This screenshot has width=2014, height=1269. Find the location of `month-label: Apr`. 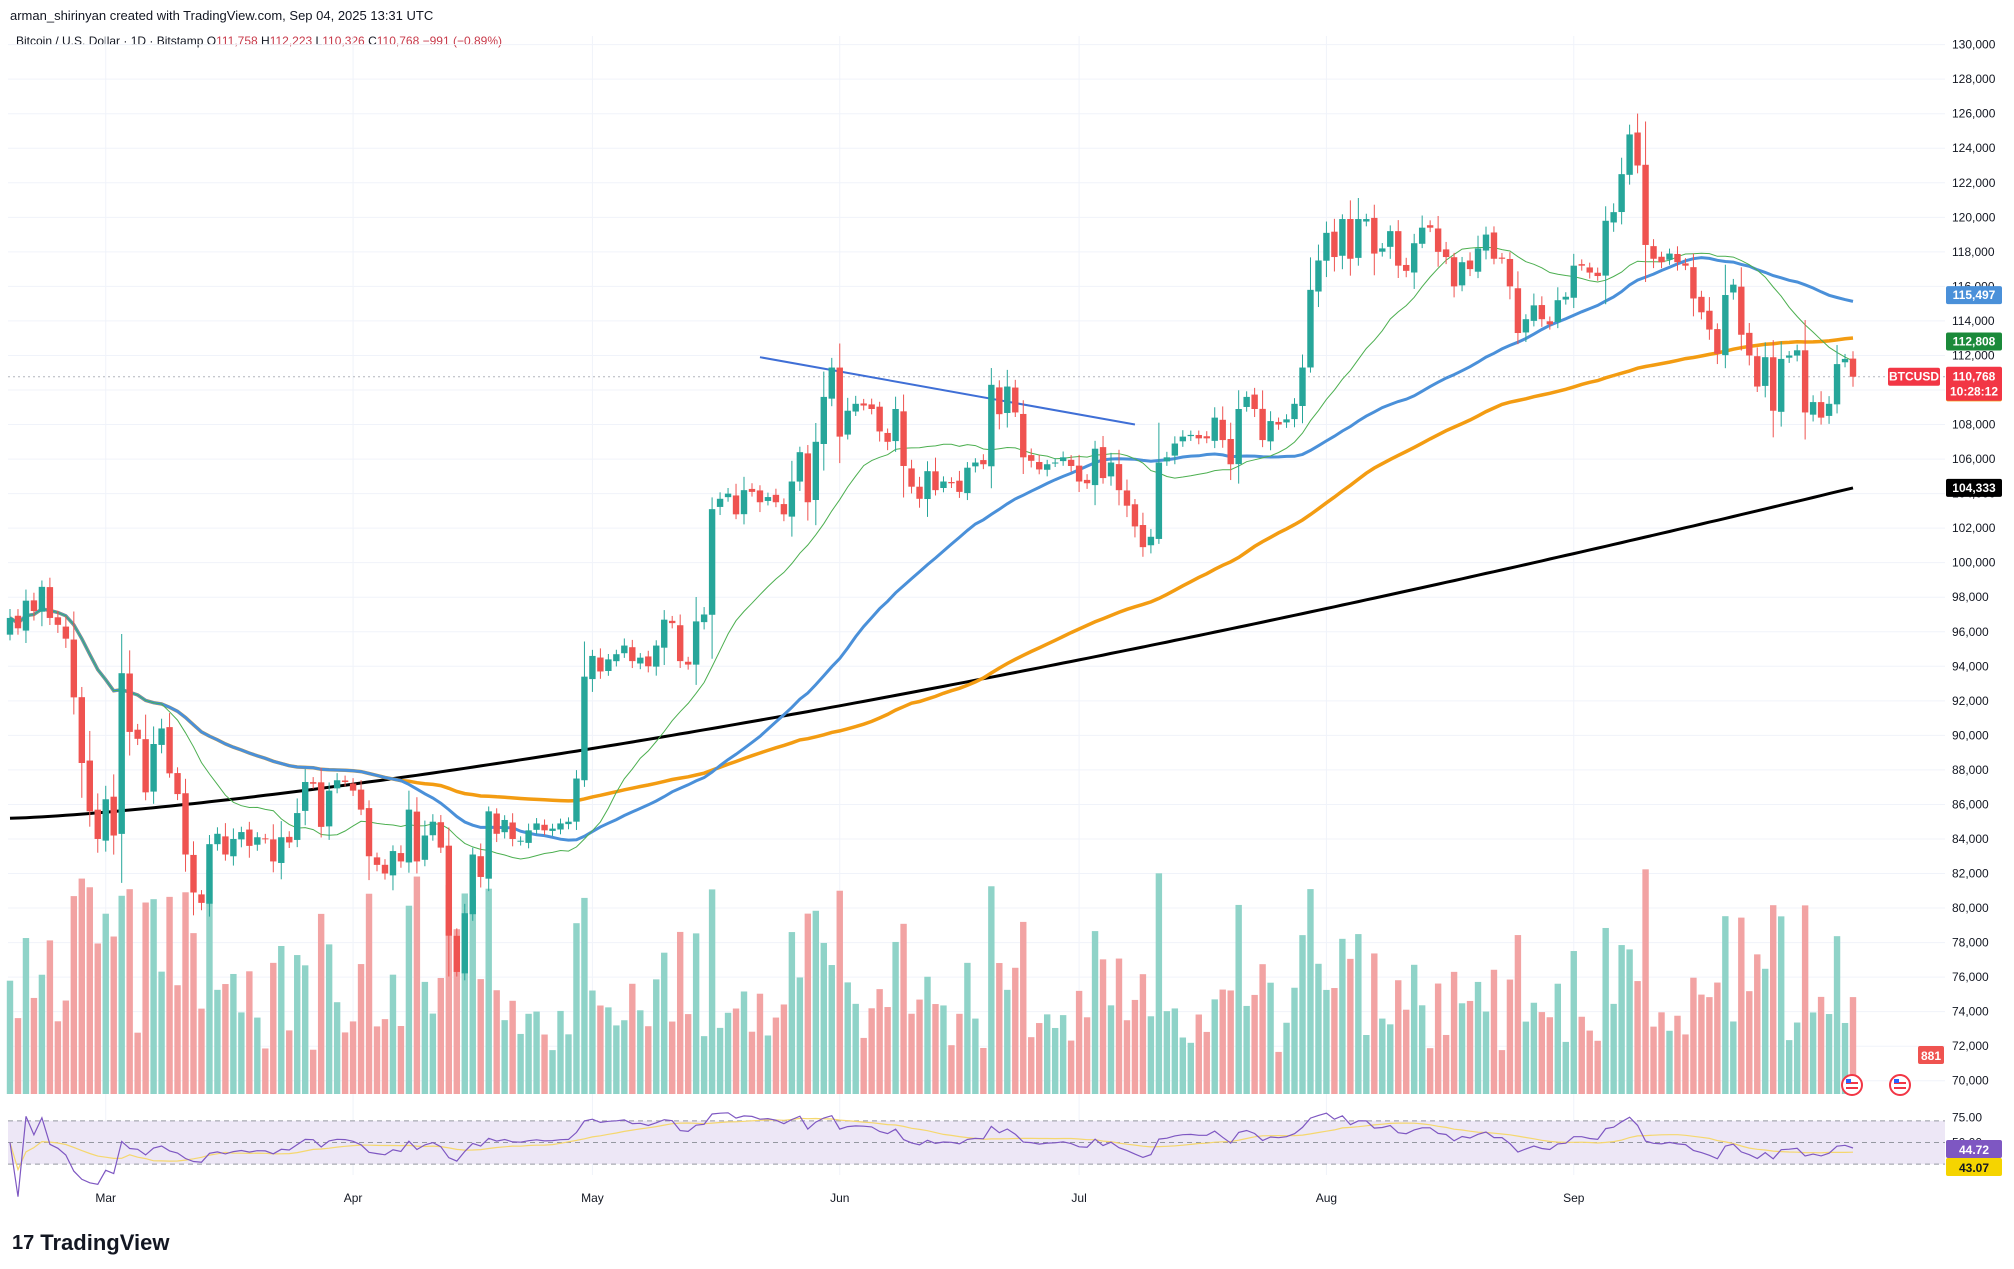

month-label: Apr is located at coordinates (353, 1198).